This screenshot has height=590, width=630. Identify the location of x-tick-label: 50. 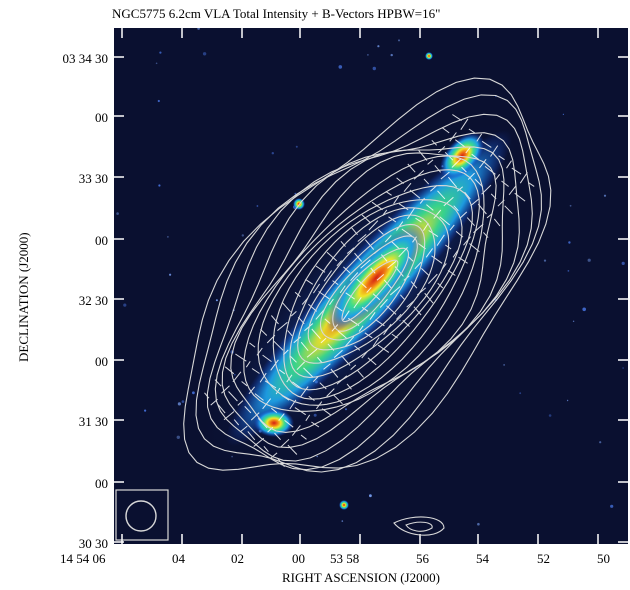
(603, 558).